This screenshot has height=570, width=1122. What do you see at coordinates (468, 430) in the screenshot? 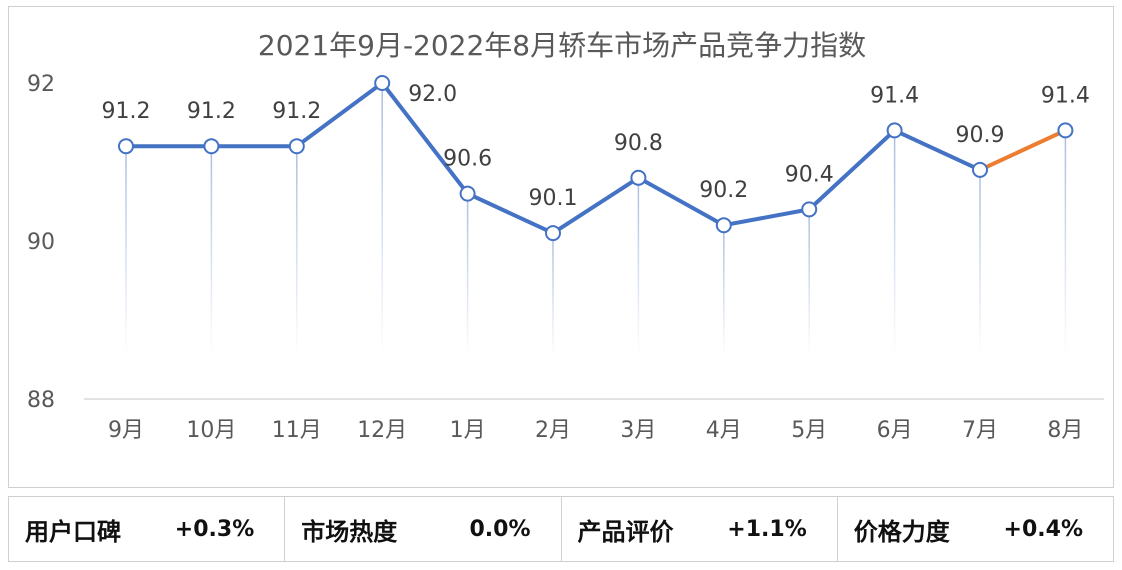
I see `x-tick-label: 1月` at bounding box center [468, 430].